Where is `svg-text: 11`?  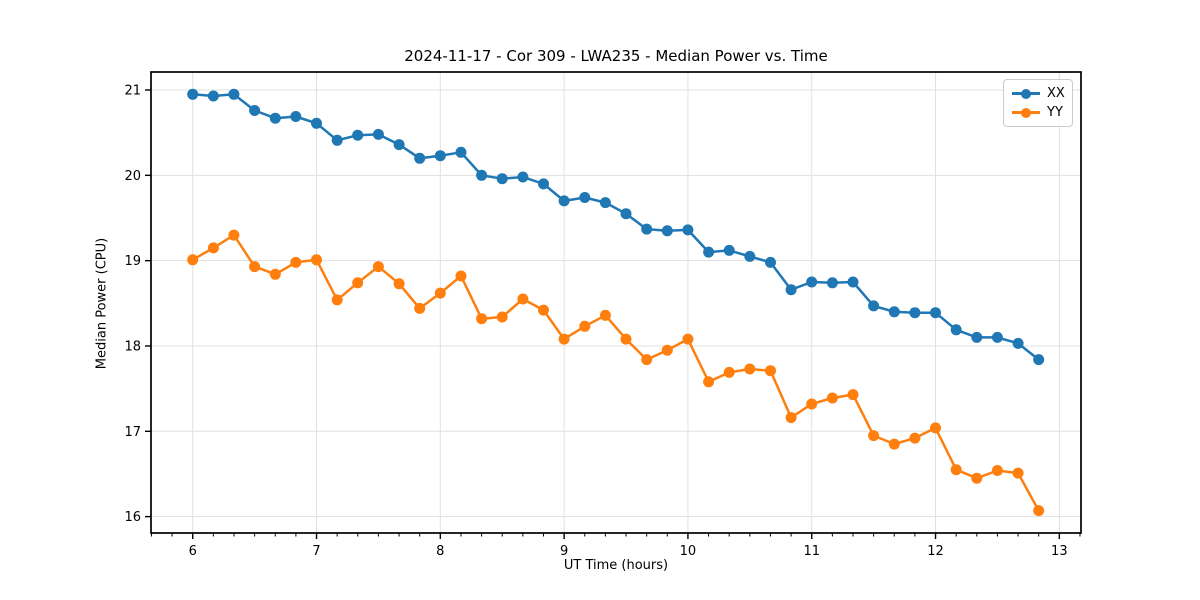
svg-text: 11 is located at coordinates (811, 551).